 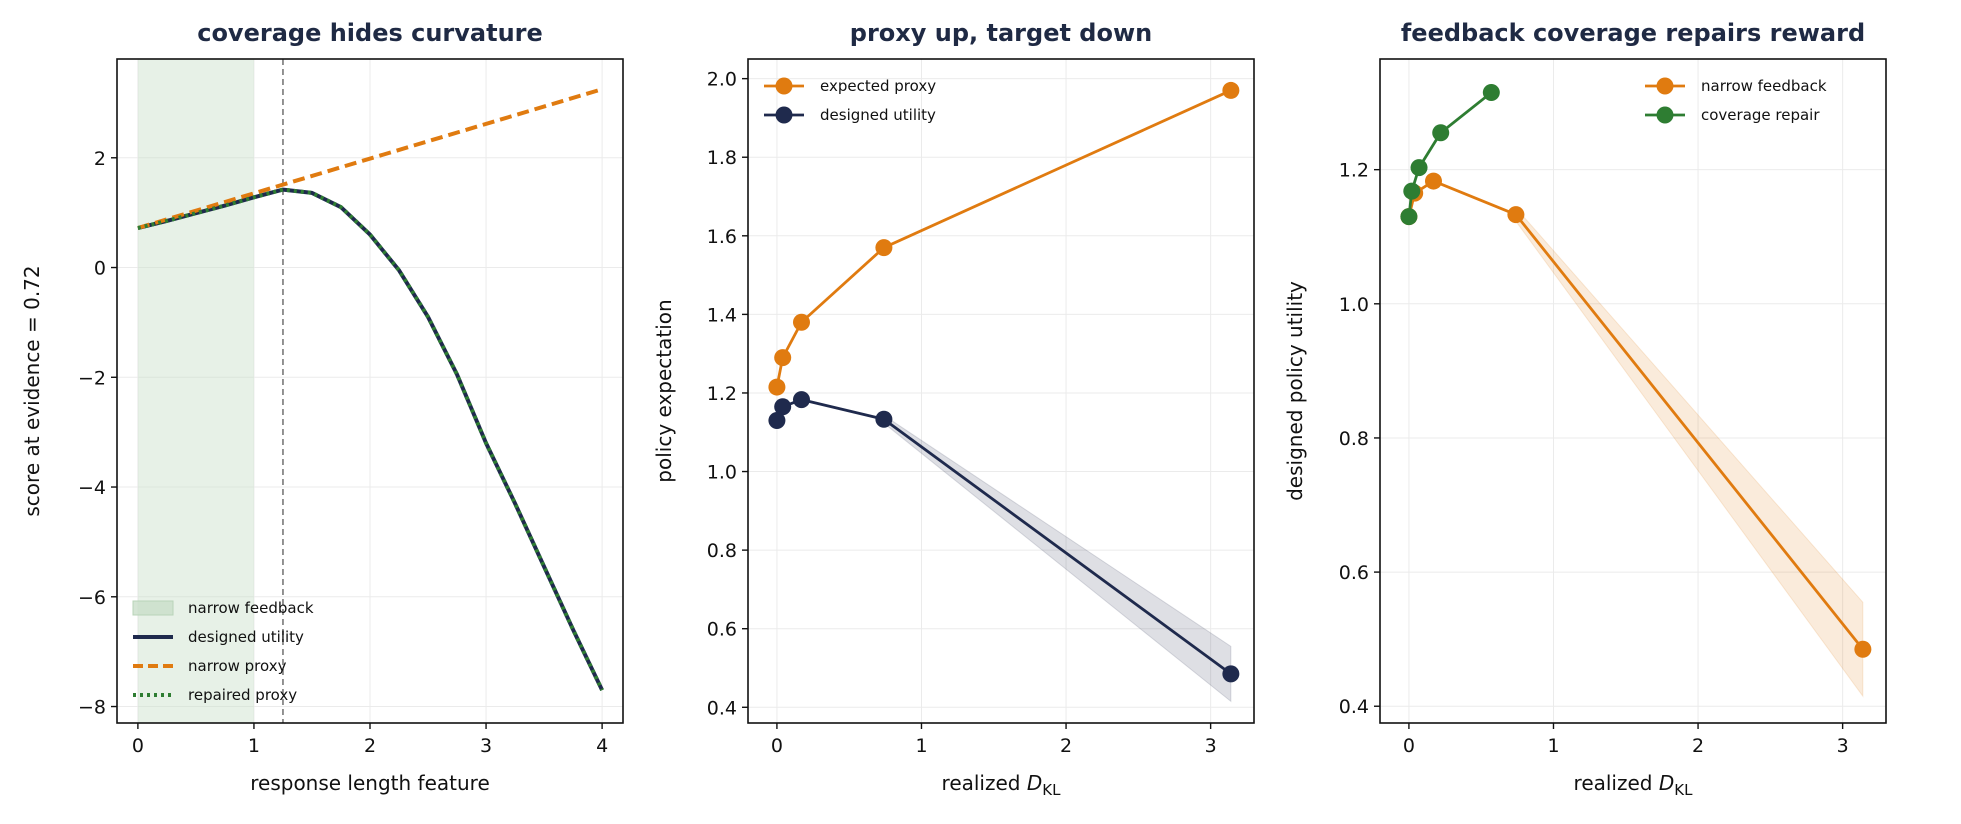 What do you see at coordinates (100, 269) in the screenshot?
I see `y-tick-label: 0` at bounding box center [100, 269].